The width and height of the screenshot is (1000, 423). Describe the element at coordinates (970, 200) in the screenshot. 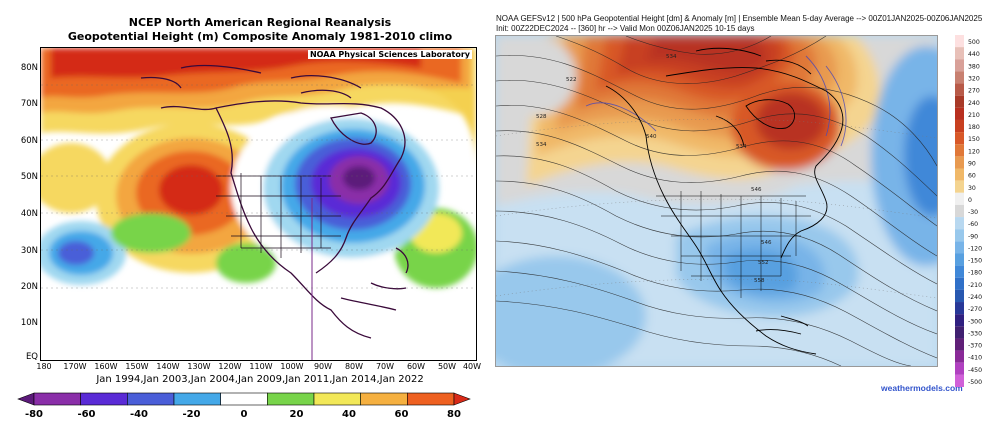

I see `scale-label: 0` at that location.